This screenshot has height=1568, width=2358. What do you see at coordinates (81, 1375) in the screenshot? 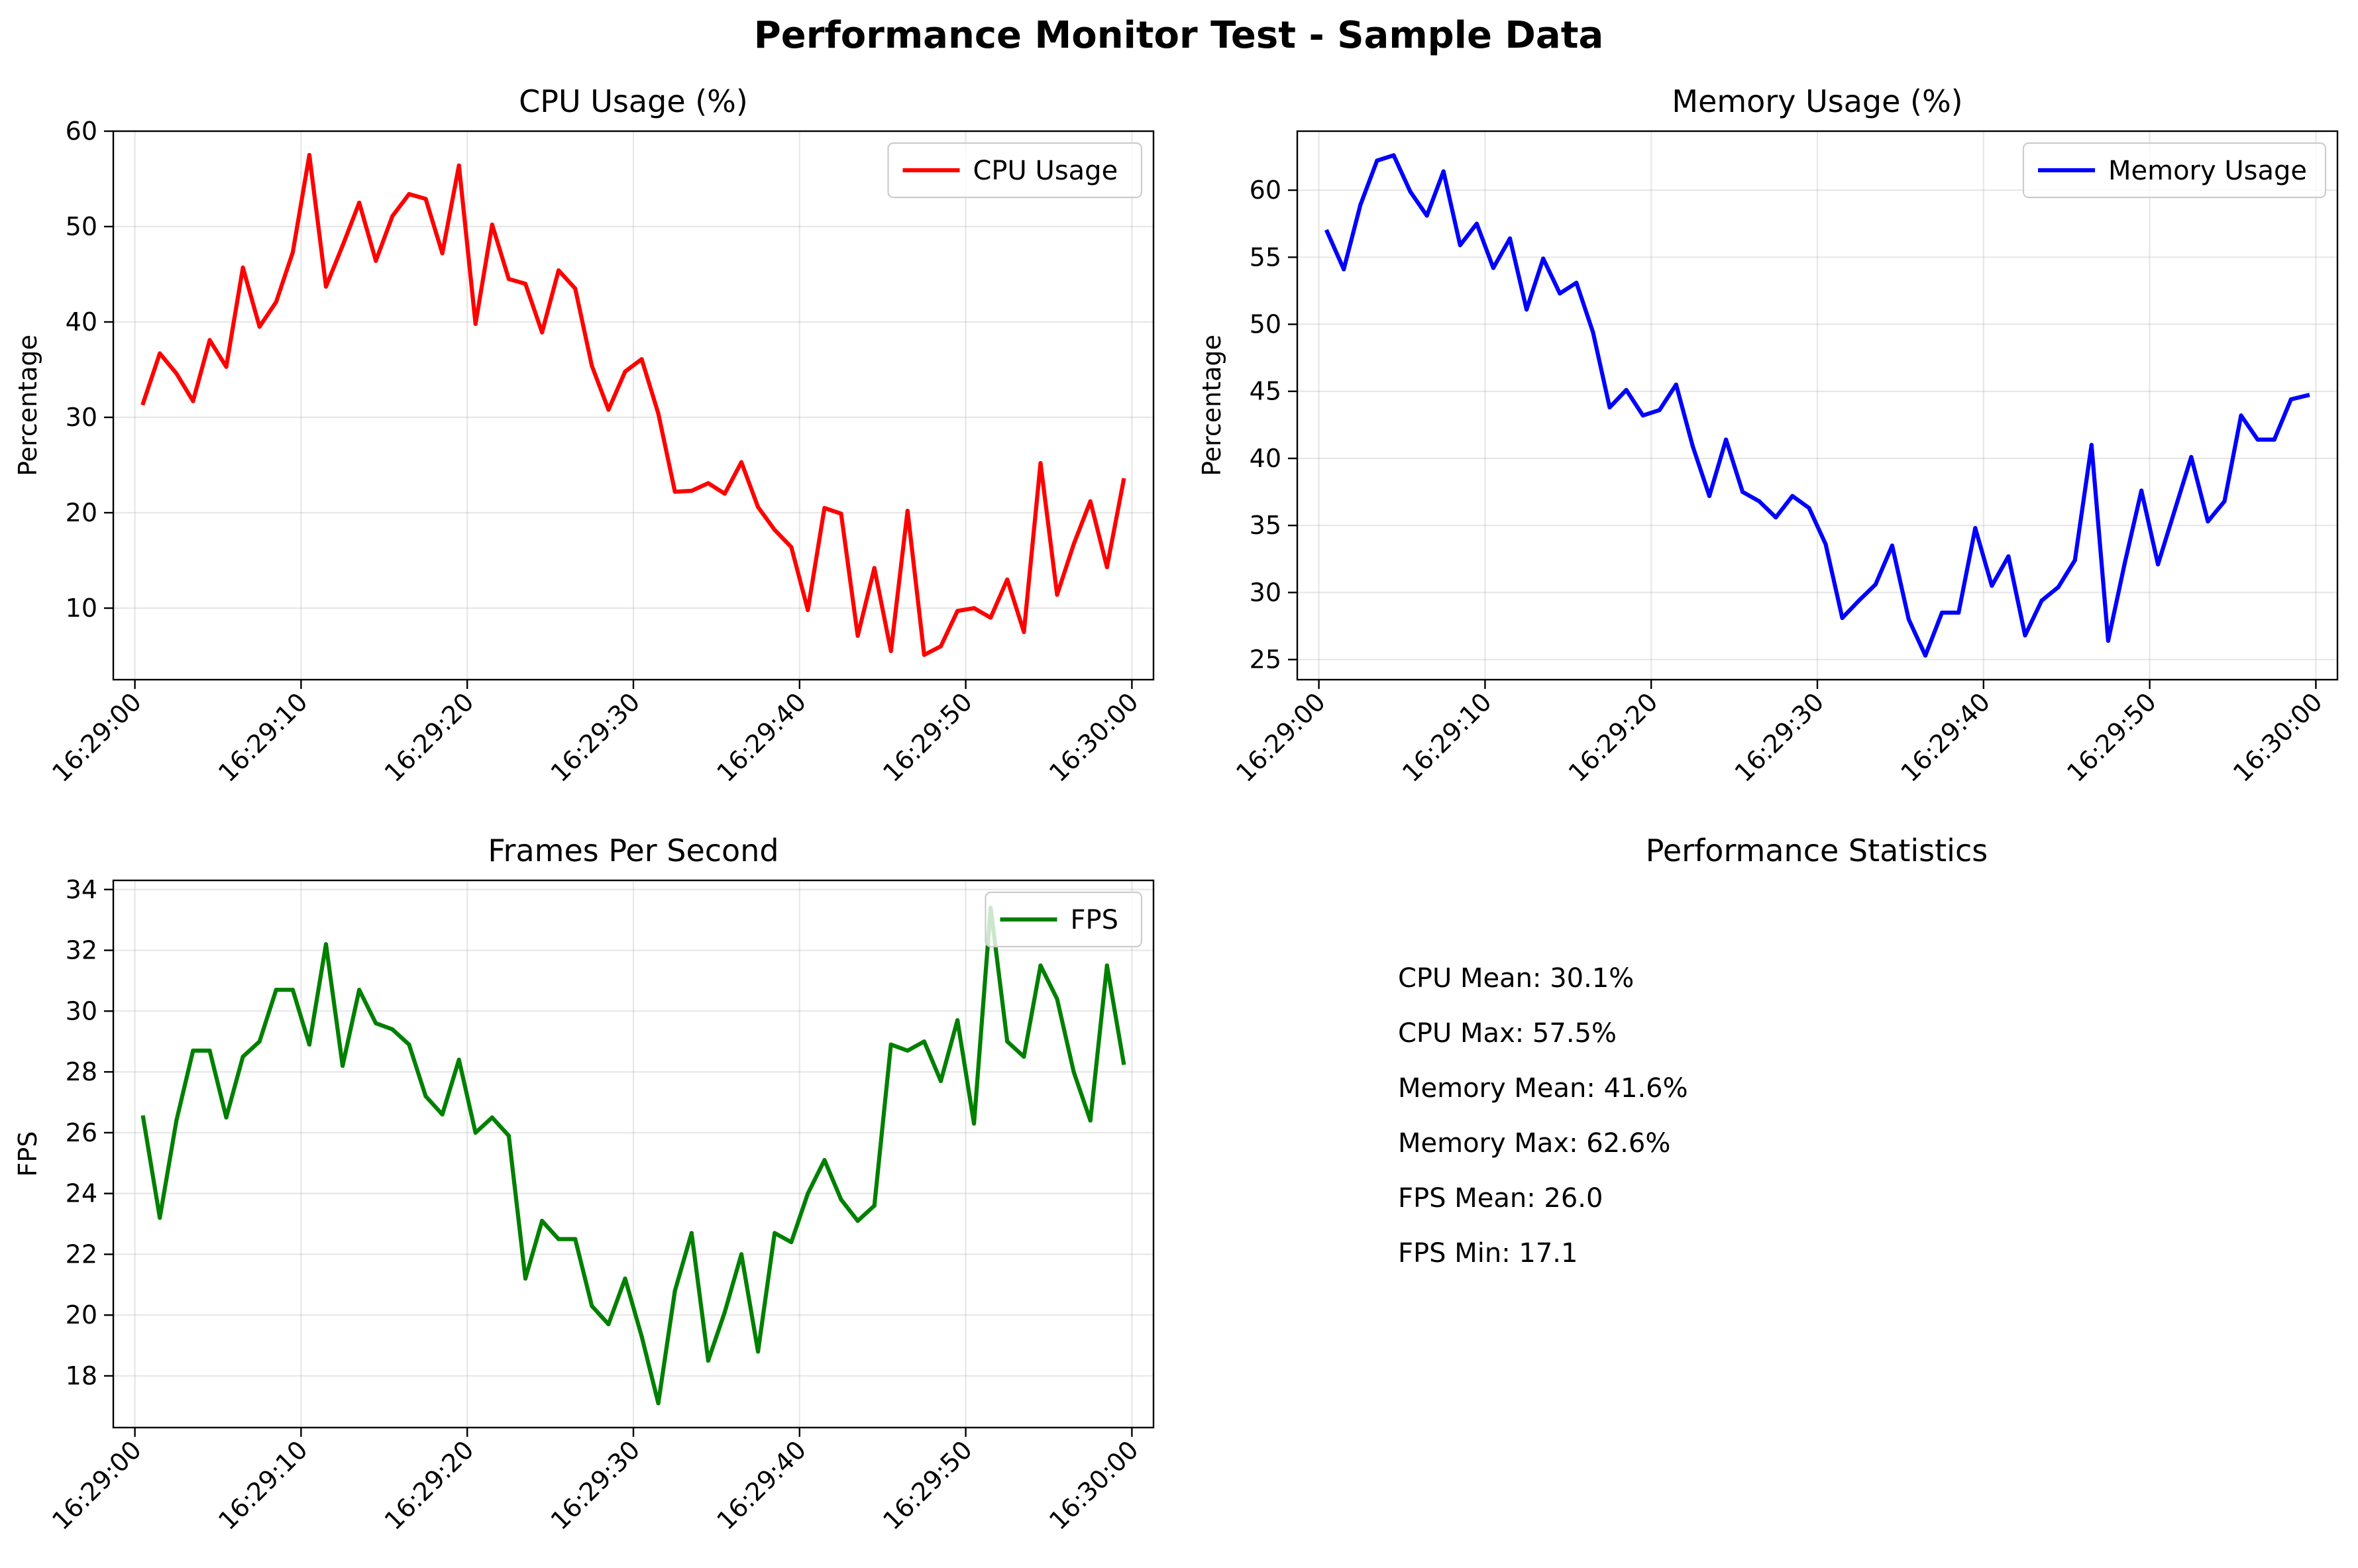
I see `y-tick-label: 18` at bounding box center [81, 1375].